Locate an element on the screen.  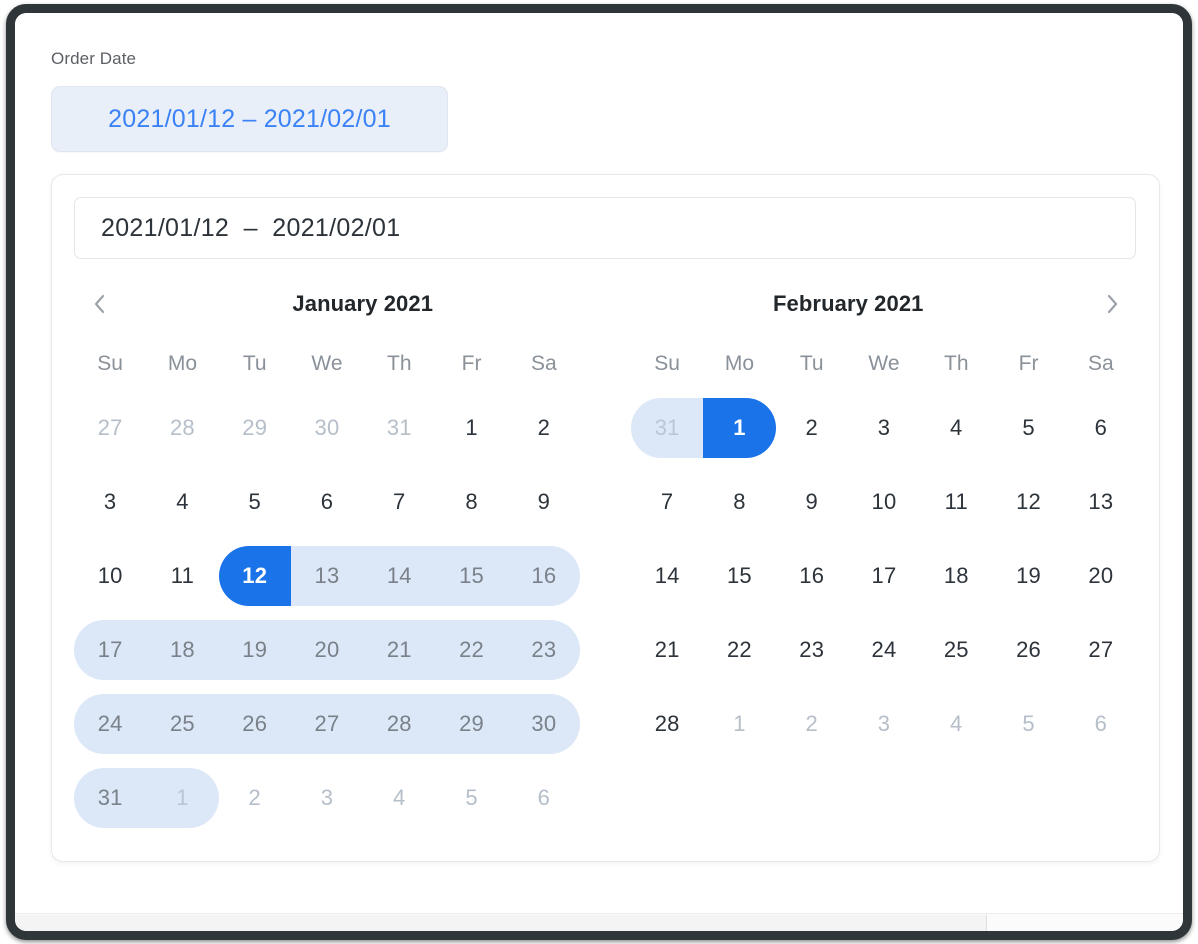
calendar-week-row: 21 22 23 24 25 26 27 is located at coordinates (884, 650).